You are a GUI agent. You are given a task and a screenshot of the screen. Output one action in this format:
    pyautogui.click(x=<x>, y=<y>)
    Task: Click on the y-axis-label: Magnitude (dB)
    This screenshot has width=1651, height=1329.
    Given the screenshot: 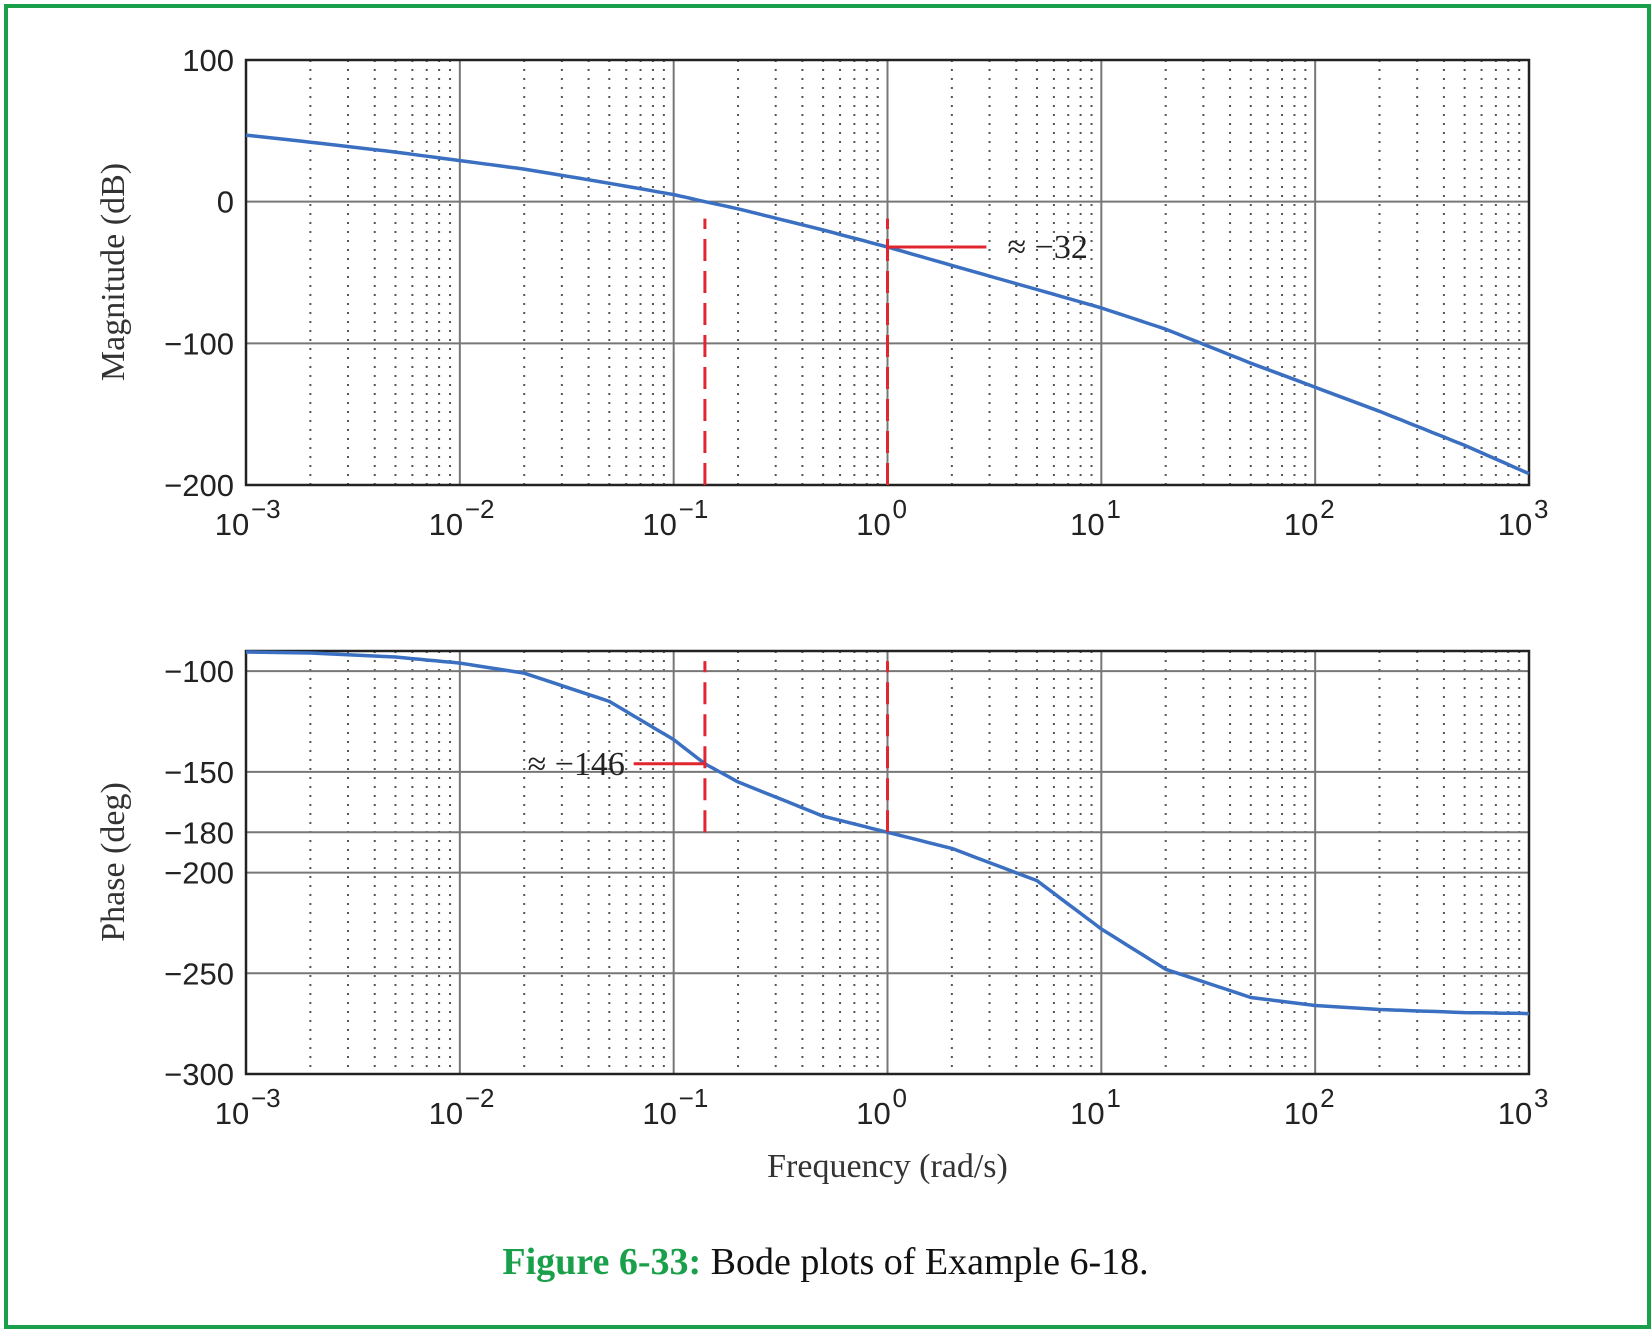 What is the action you would take?
    pyautogui.click(x=113, y=272)
    